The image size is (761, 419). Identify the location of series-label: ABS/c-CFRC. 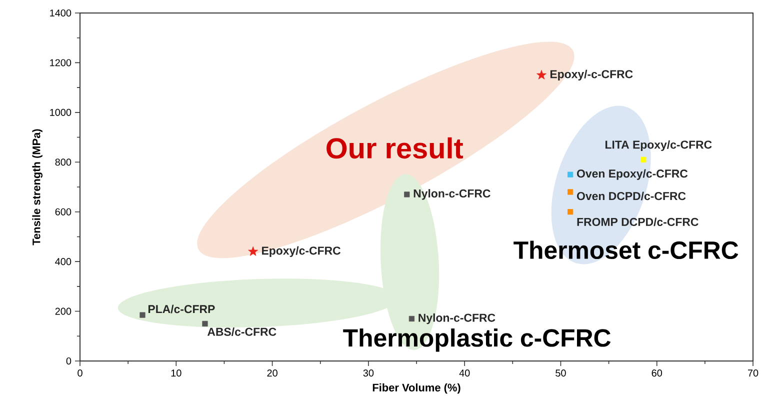
(241, 331).